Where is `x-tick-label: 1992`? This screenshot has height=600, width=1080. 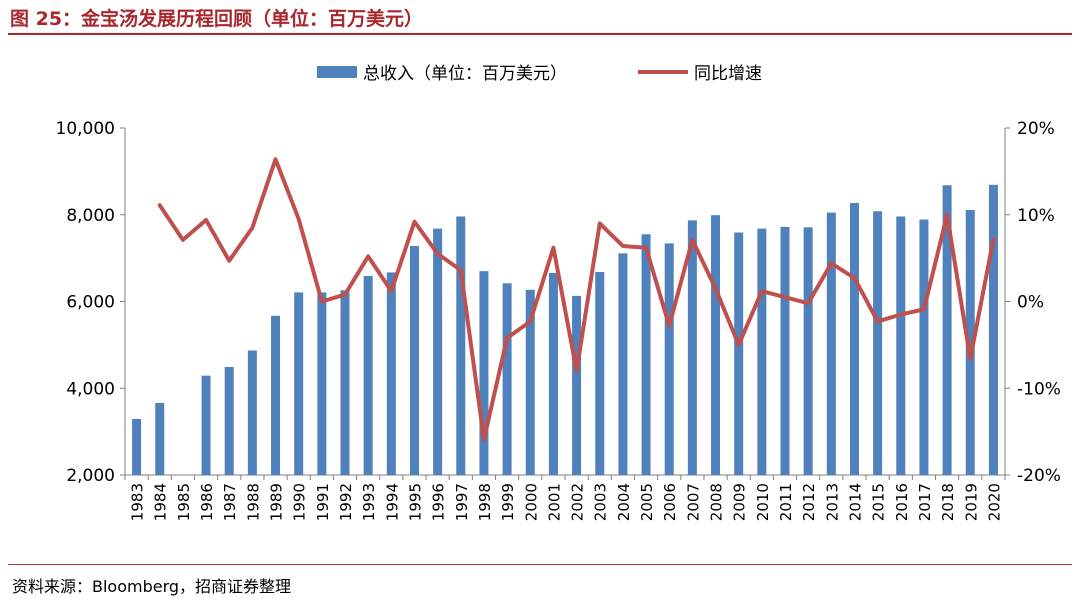 x-tick-label: 1992 is located at coordinates (346, 502).